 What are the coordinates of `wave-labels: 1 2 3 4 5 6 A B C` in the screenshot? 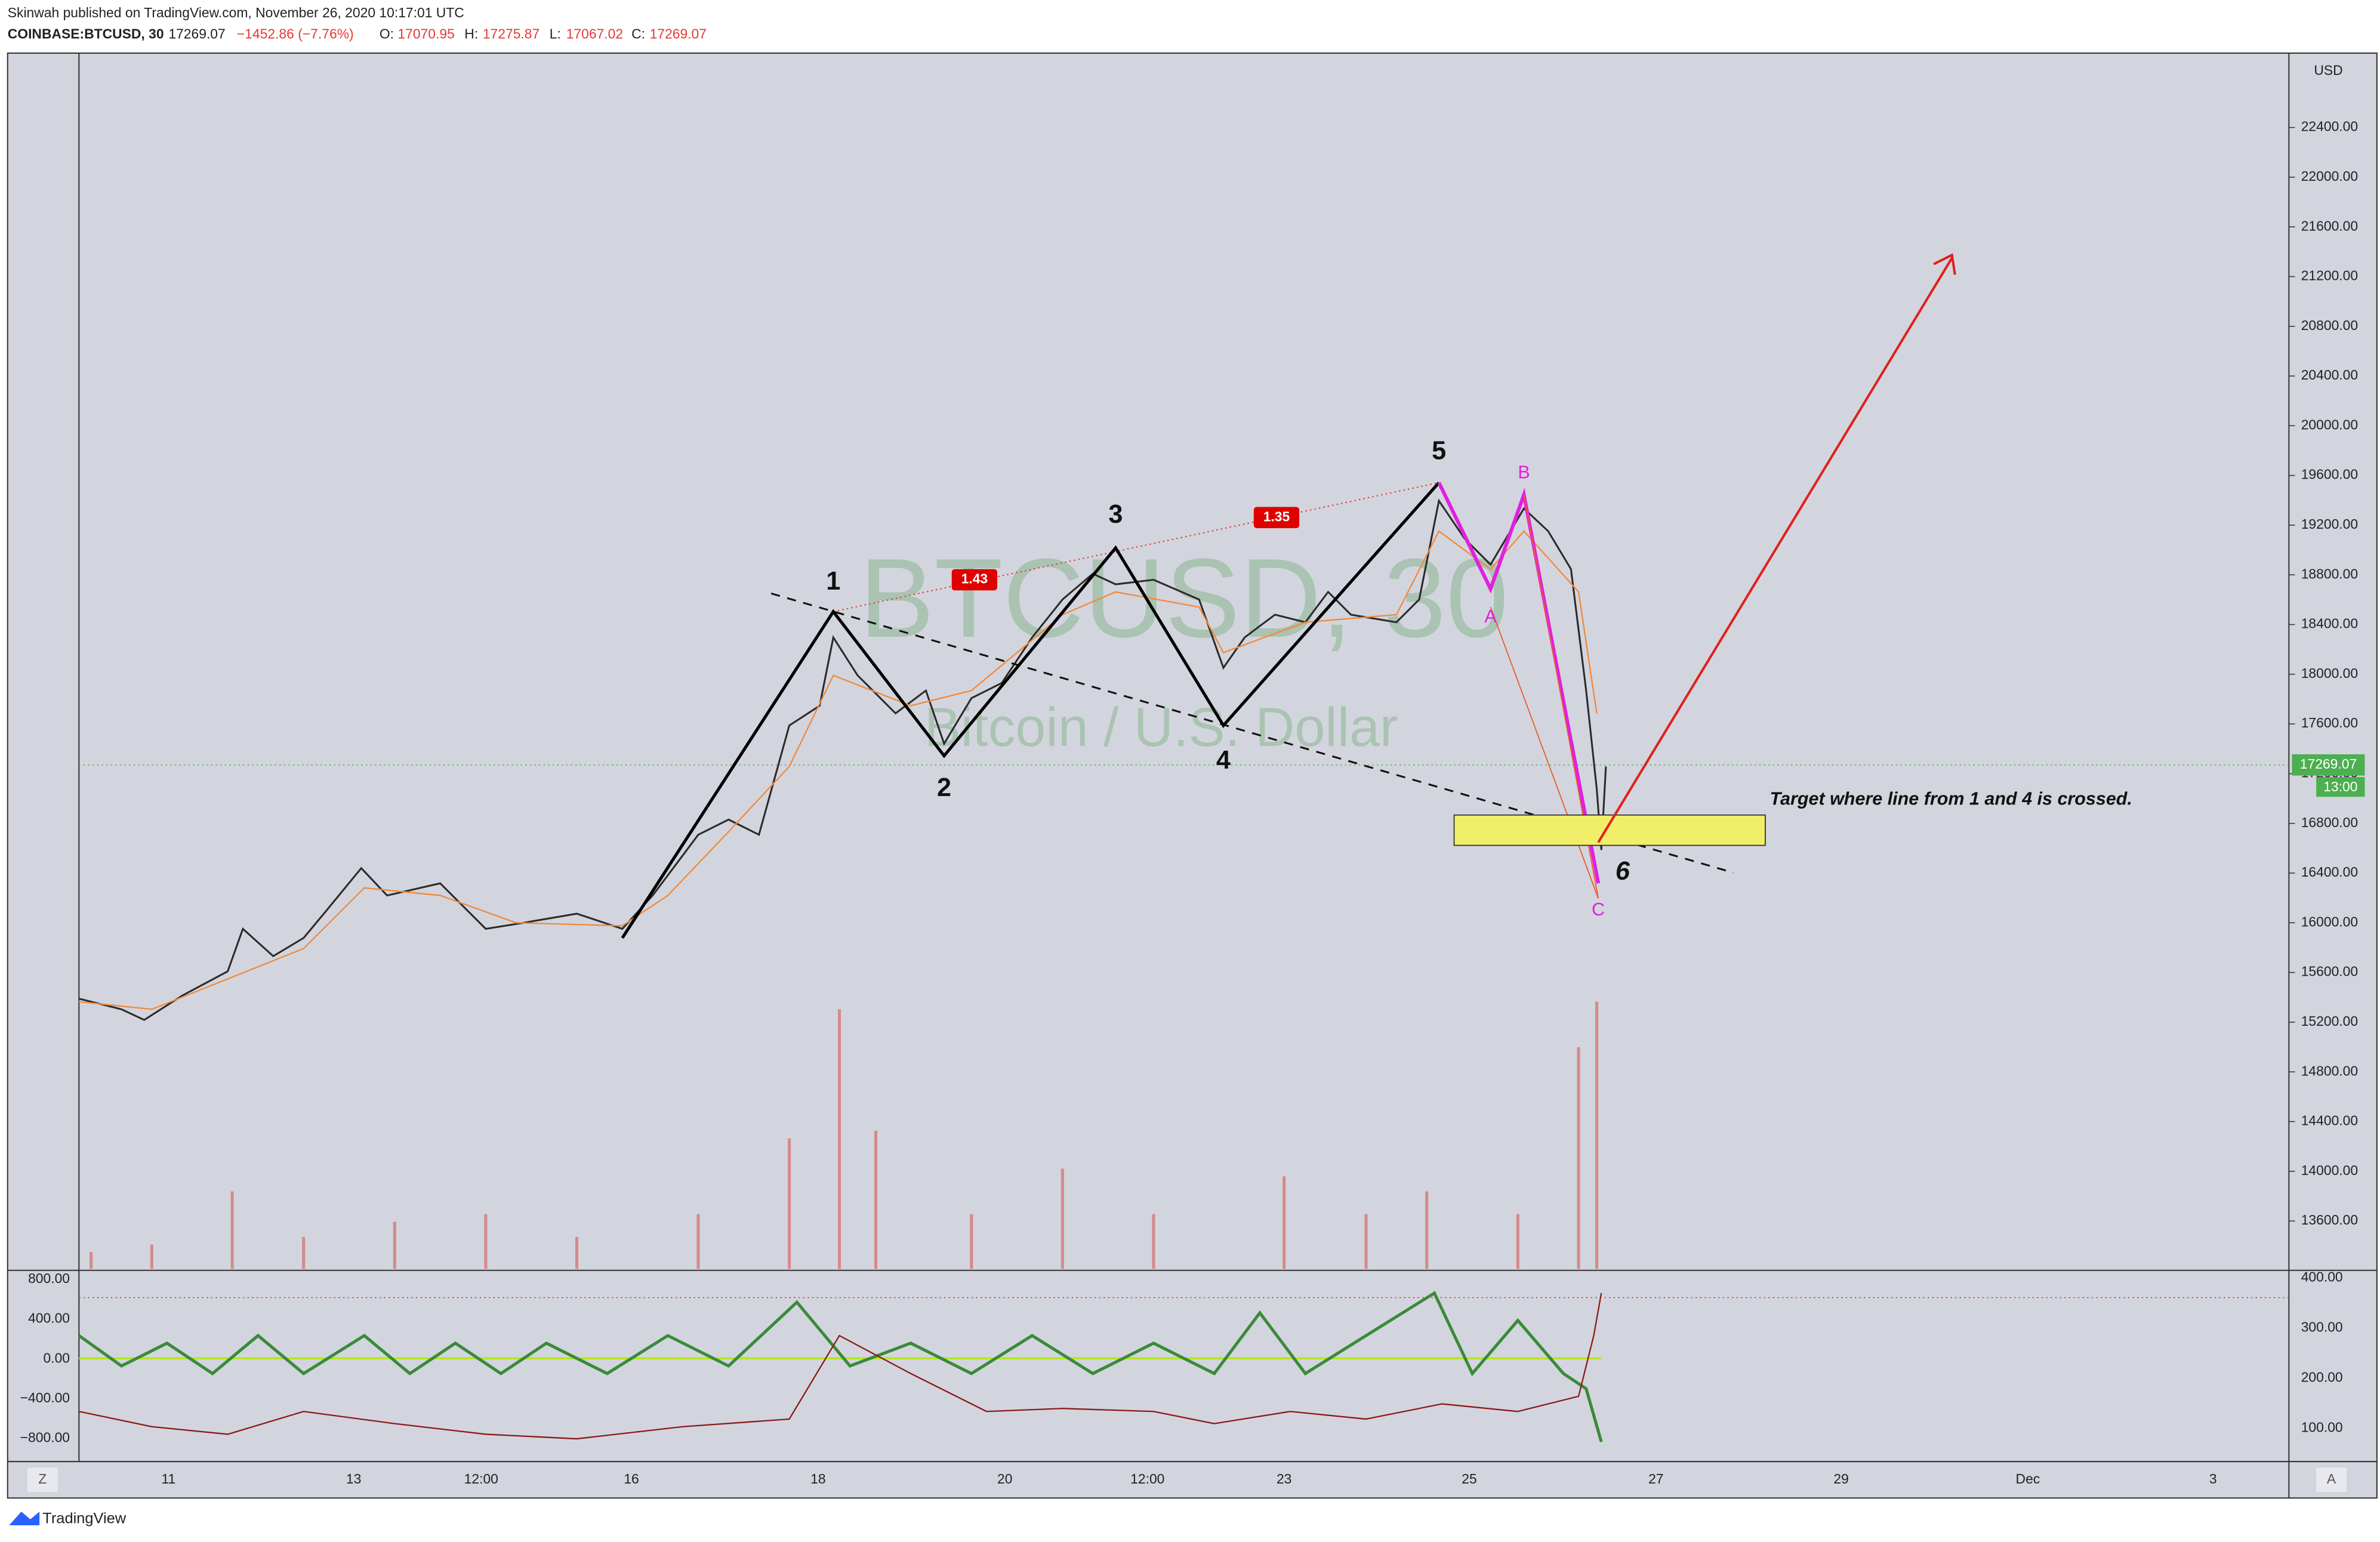 It's located at (1228, 678).